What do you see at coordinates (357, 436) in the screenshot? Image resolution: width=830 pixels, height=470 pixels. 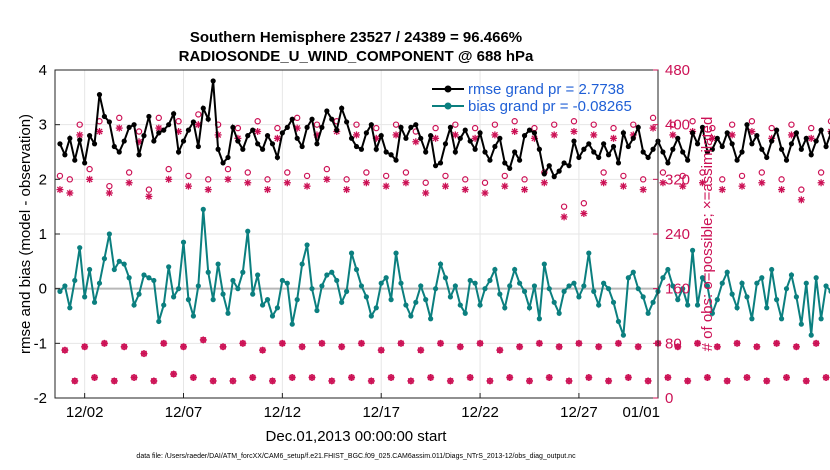 I see `x-axis-label: Dec.01,2013 00:00:00 start` at bounding box center [357, 436].